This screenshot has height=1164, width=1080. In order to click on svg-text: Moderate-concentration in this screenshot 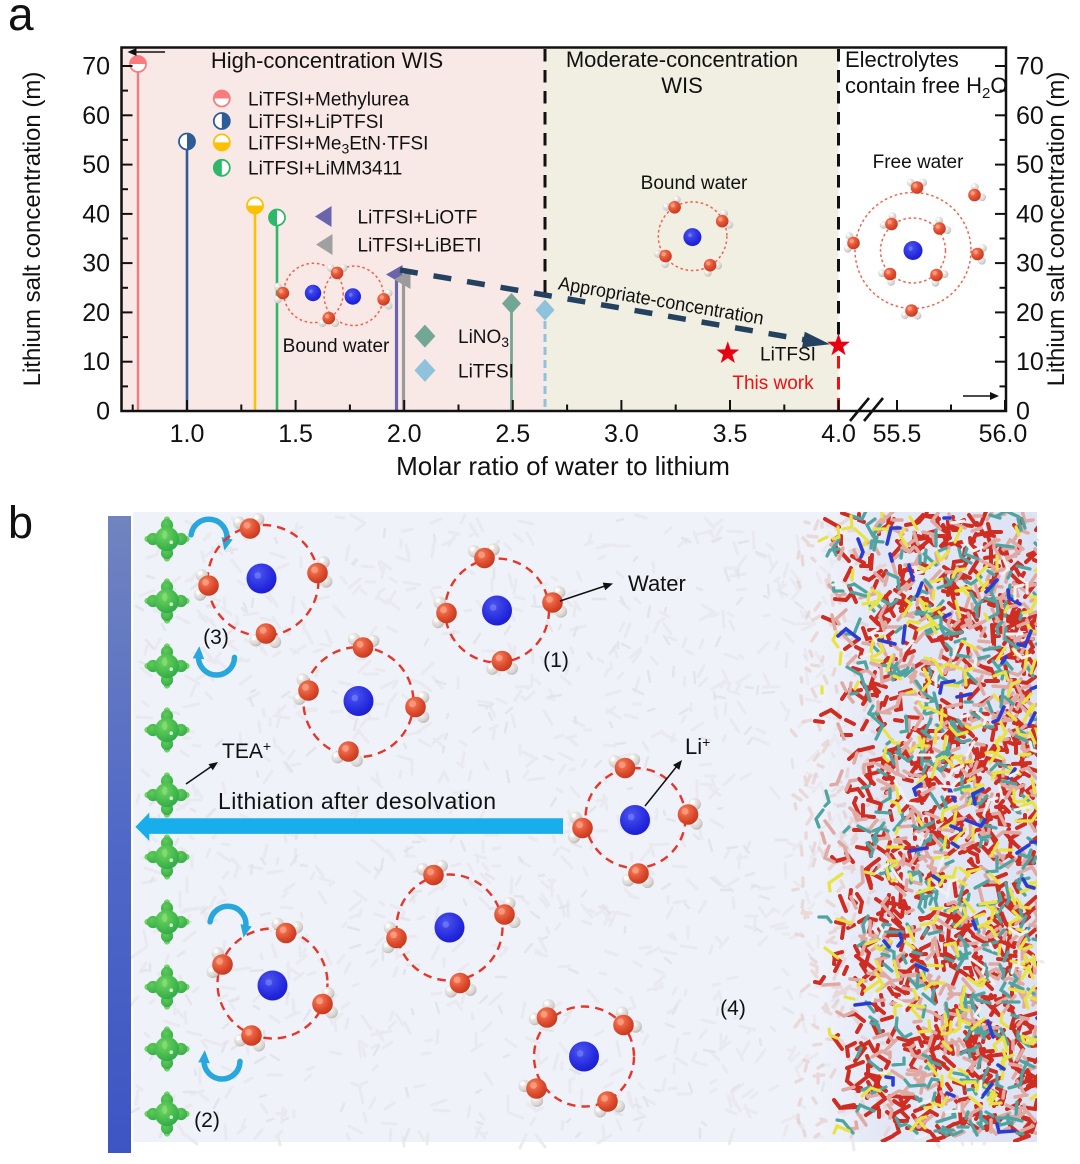, I will do `click(682, 59)`.